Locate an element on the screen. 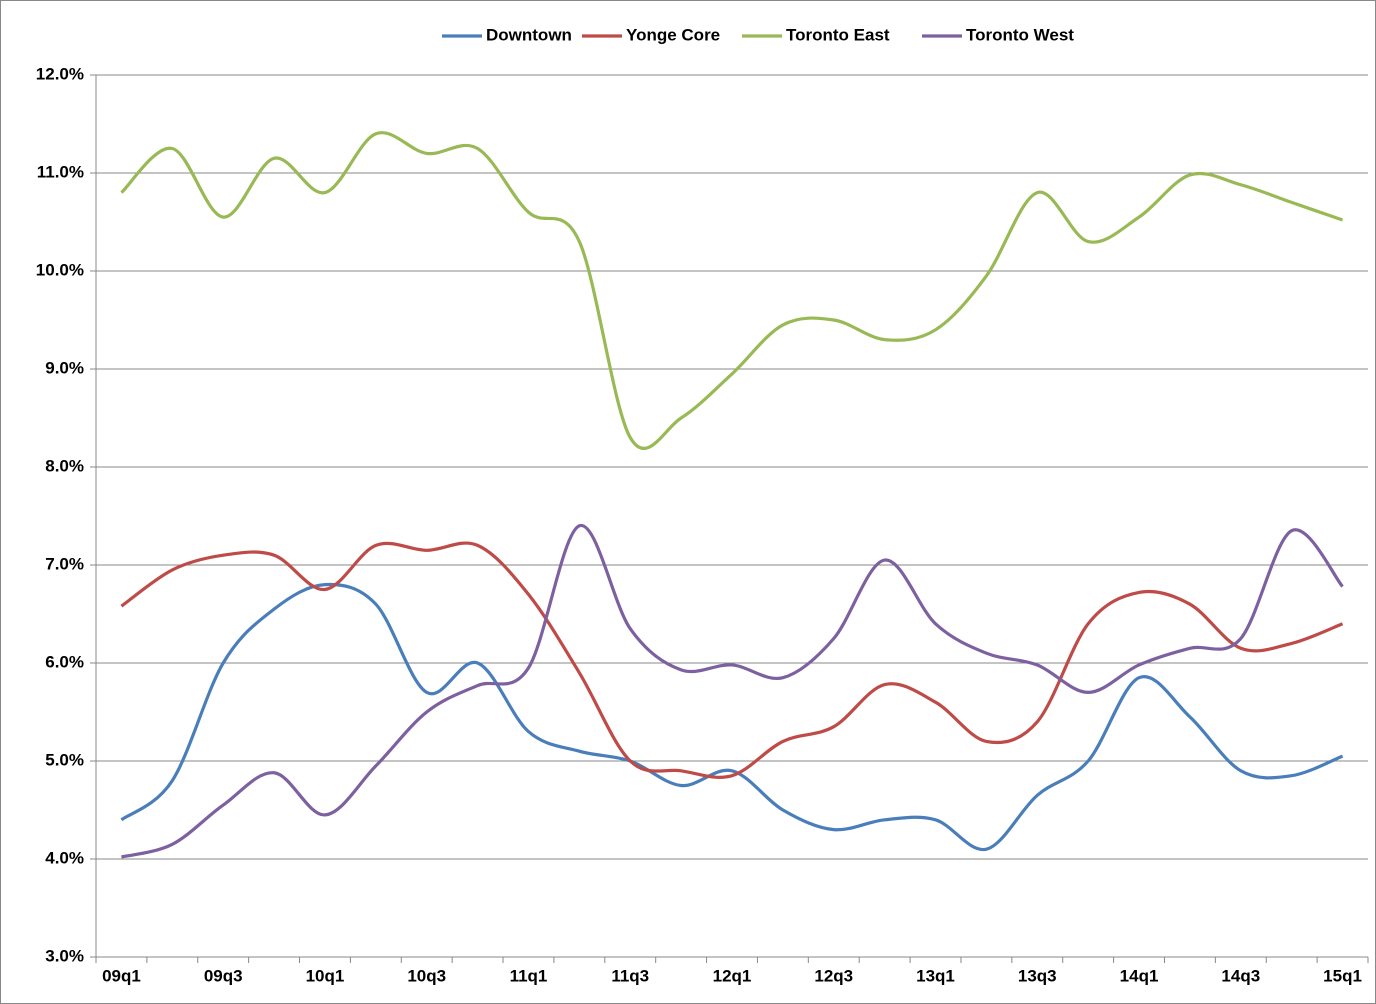  y-tick-label: 6.0% is located at coordinates (64, 661).